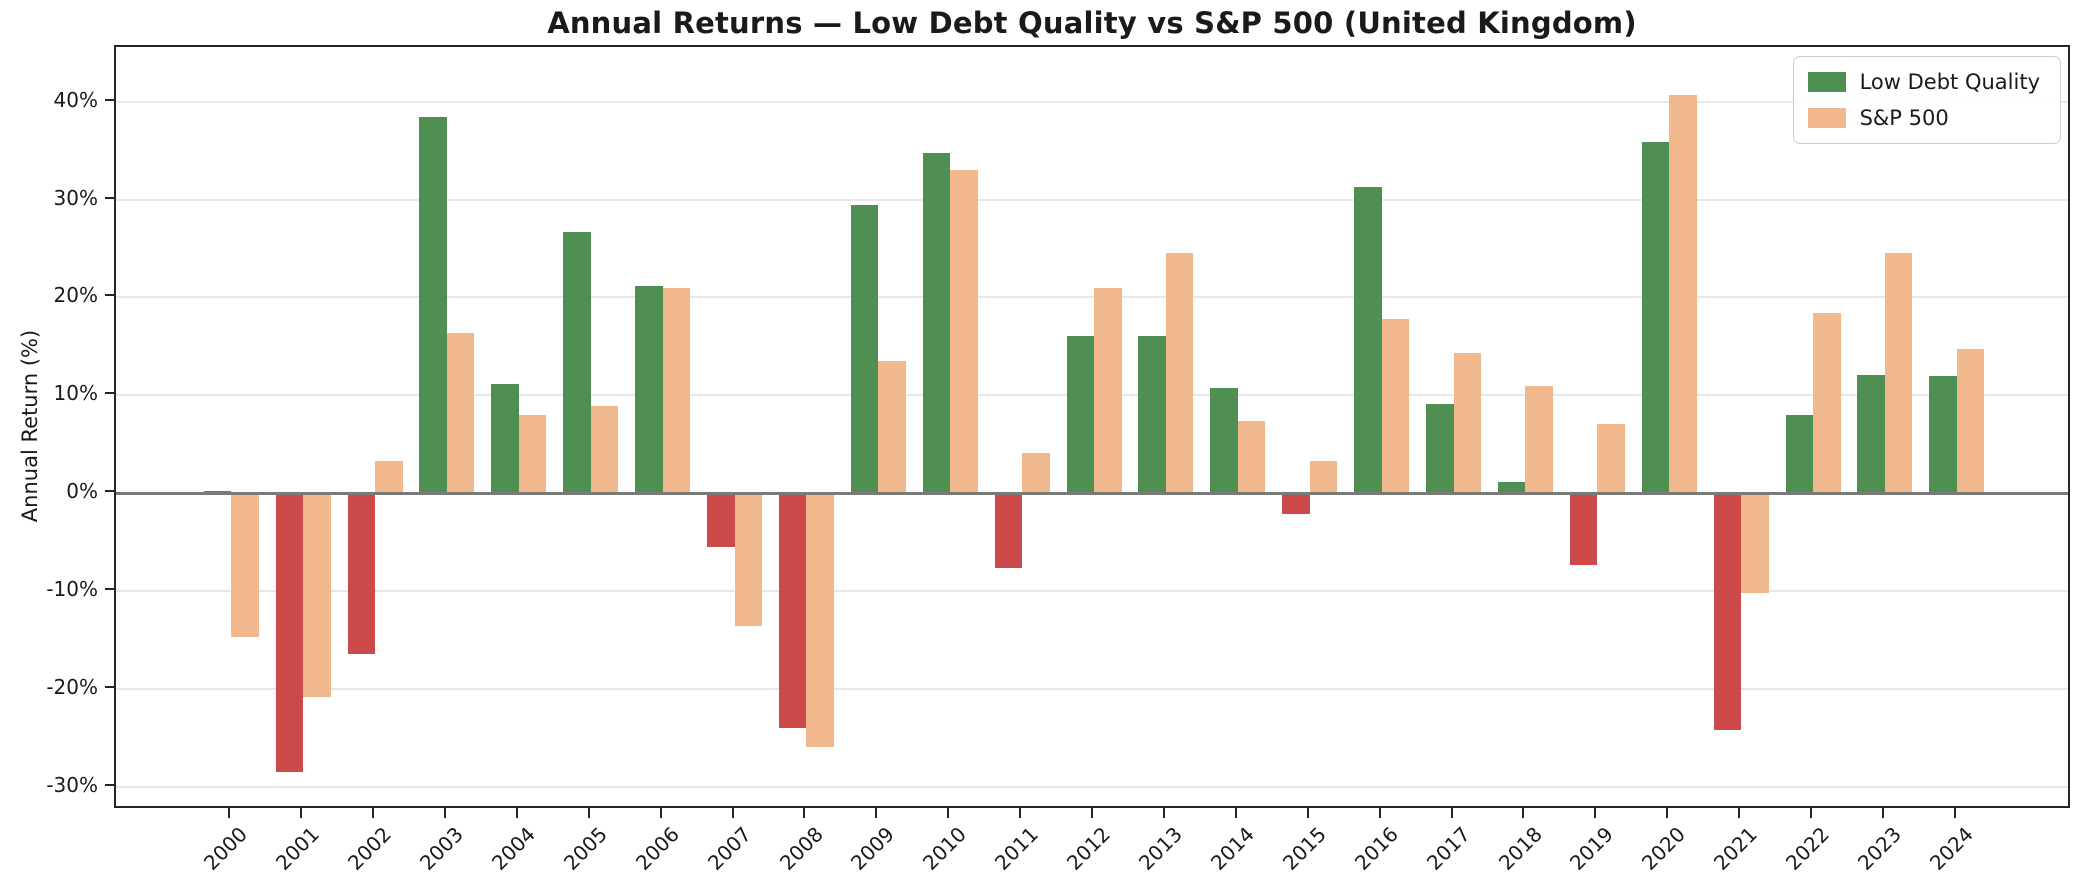 The height and width of the screenshot is (883, 2085). What do you see at coordinates (1092, 493) in the screenshot?
I see `zero-line` at bounding box center [1092, 493].